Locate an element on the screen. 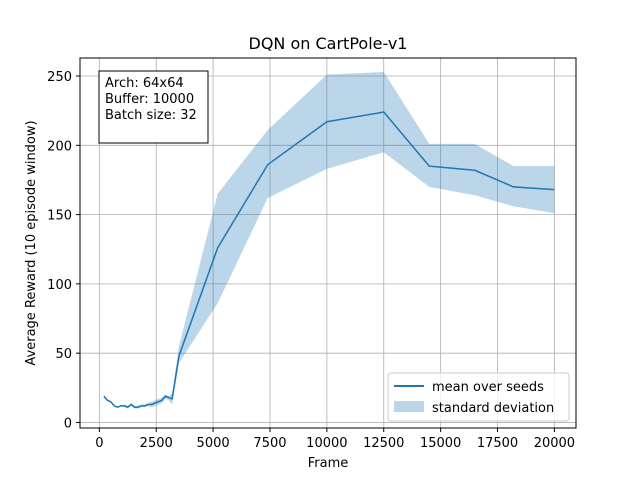 This screenshot has width=640, height=480. info-box-frame is located at coordinates (153, 107).